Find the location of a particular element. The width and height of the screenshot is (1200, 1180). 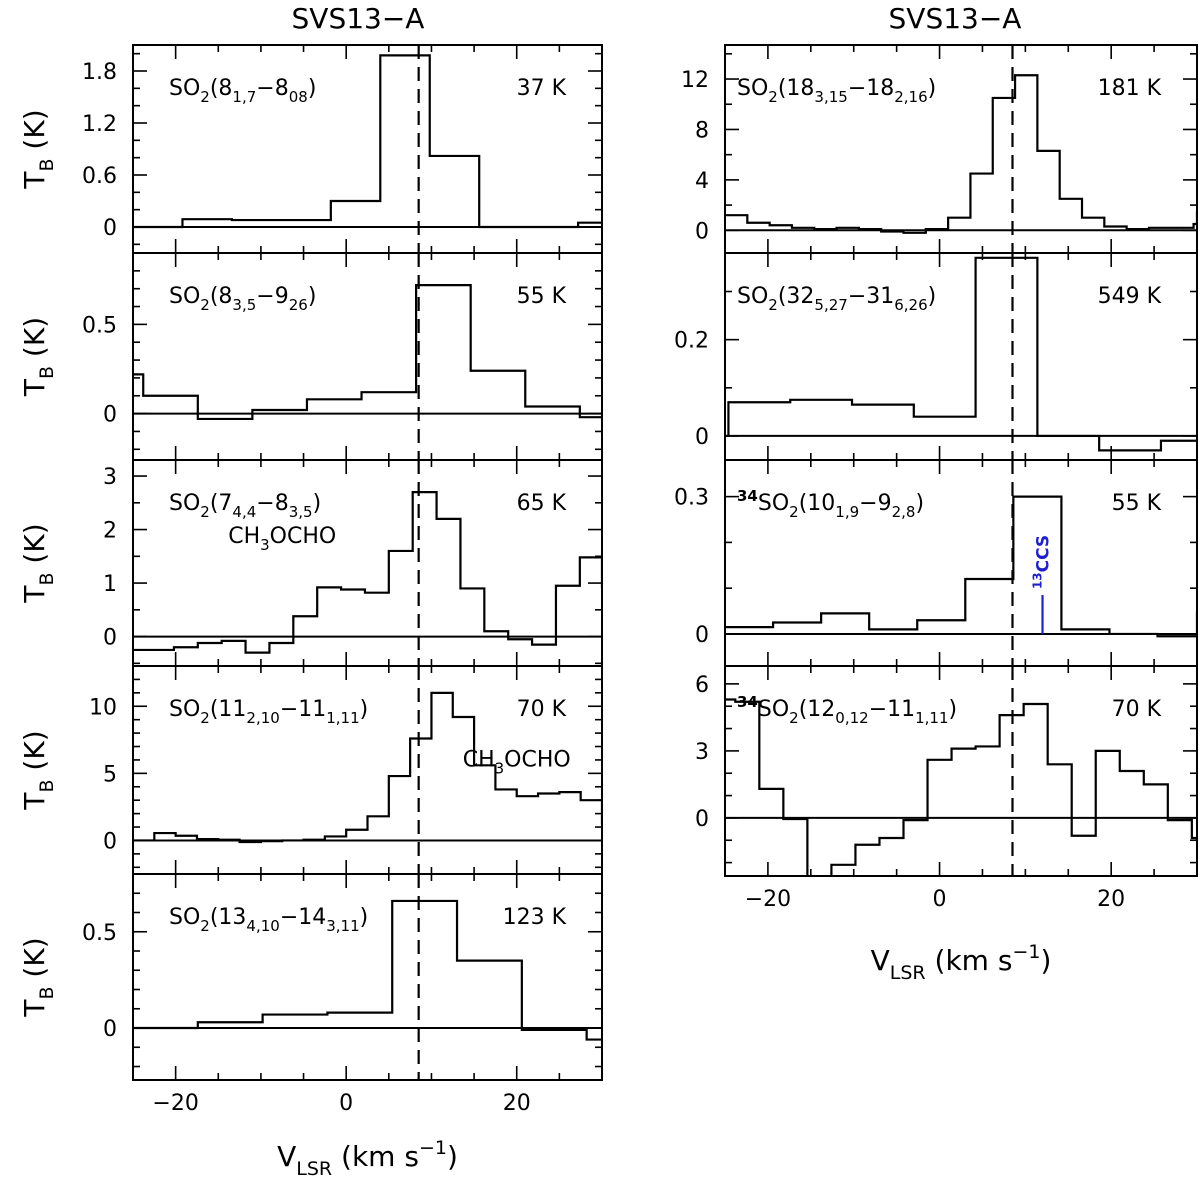

spectrum-panel-6: 0 0.2 SO2(325,27−316,26) 549 K is located at coordinates (936, 356).